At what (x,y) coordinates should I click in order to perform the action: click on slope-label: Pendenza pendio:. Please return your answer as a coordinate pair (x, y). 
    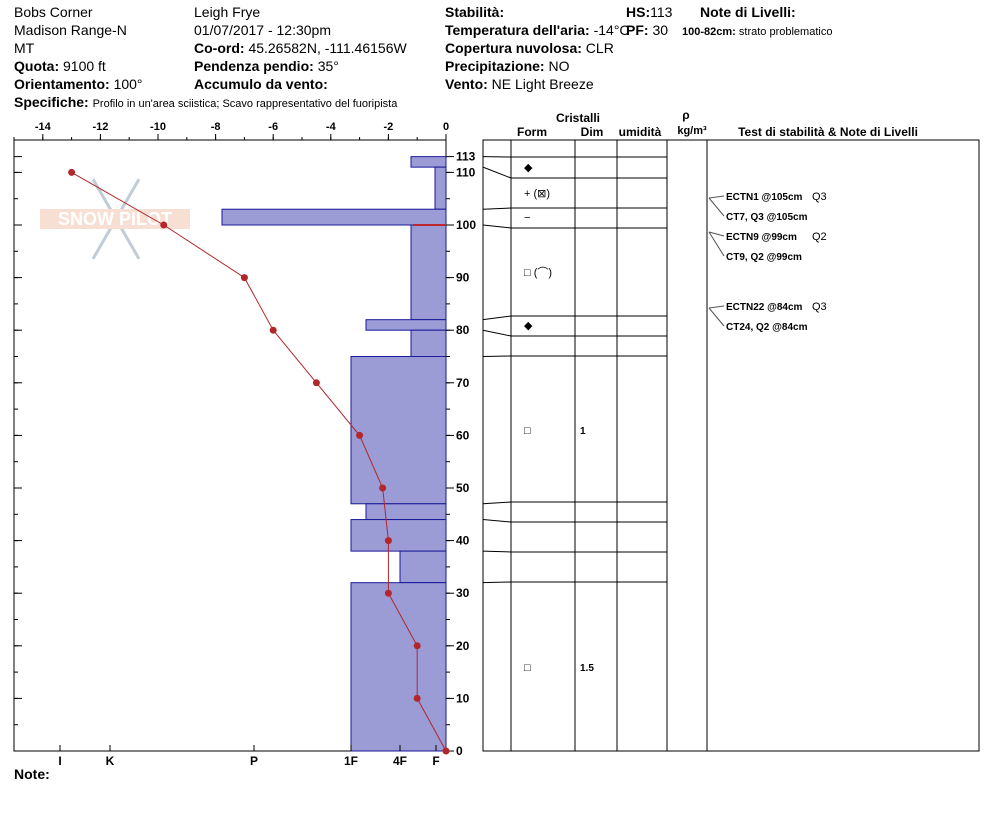
    Looking at the image, I should click on (254, 66).